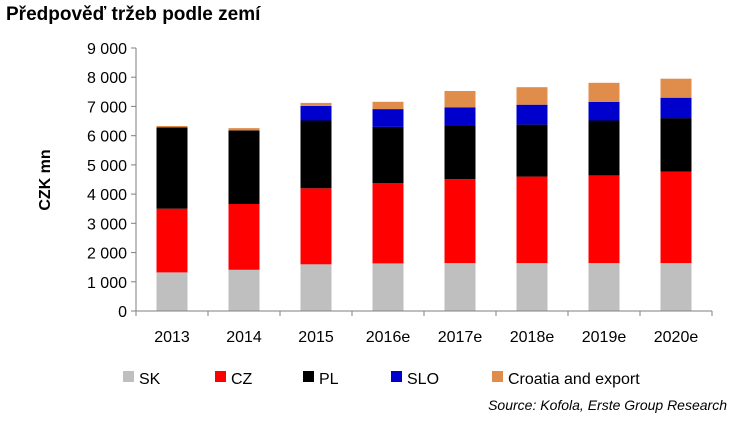 The width and height of the screenshot is (745, 423). I want to click on legend-label-slo: SLO, so click(423, 379).